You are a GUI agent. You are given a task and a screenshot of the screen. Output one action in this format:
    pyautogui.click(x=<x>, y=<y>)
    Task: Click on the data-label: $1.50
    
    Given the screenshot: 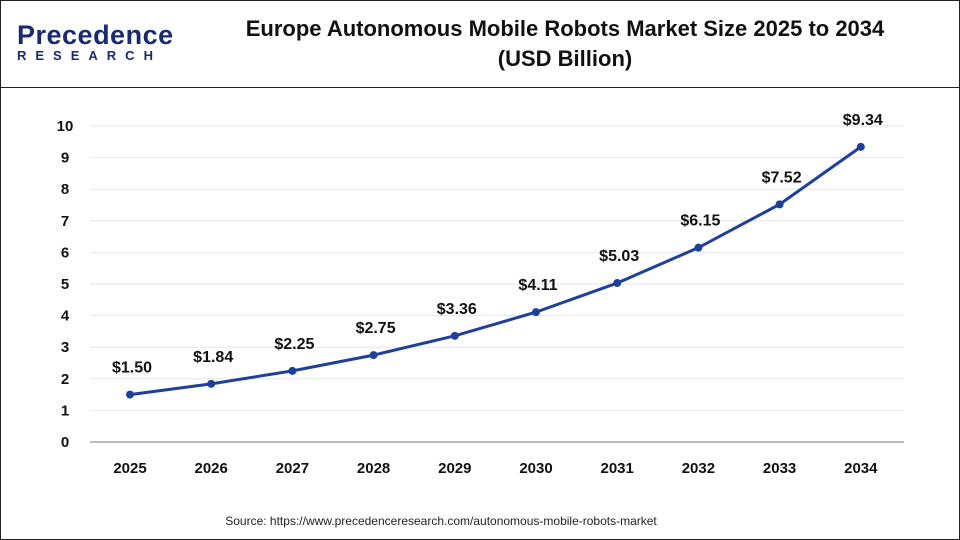 What is the action you would take?
    pyautogui.click(x=132, y=368)
    